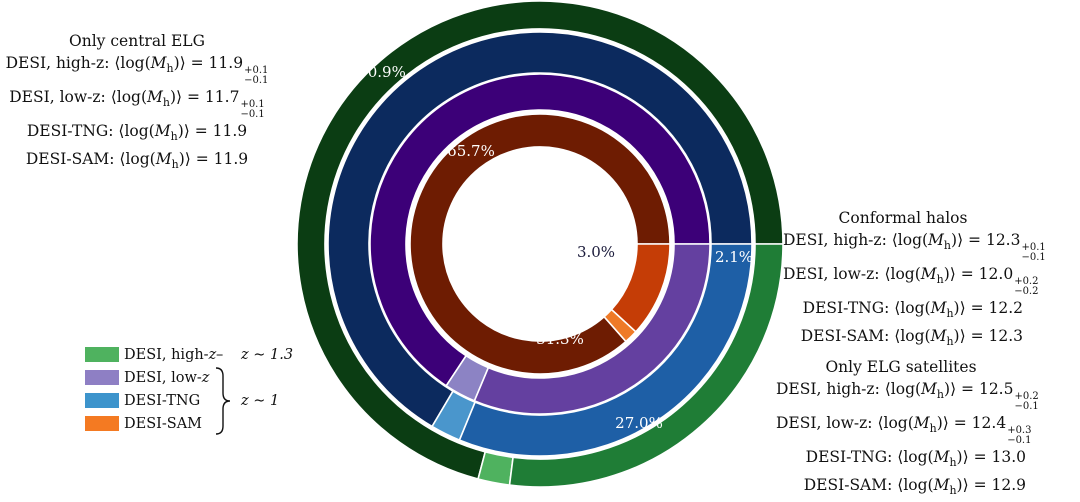 This screenshot has height=502, width=1080. Describe the element at coordinates (162, 401) in the screenshot. I see `legend-label: DESI-TNG` at that location.